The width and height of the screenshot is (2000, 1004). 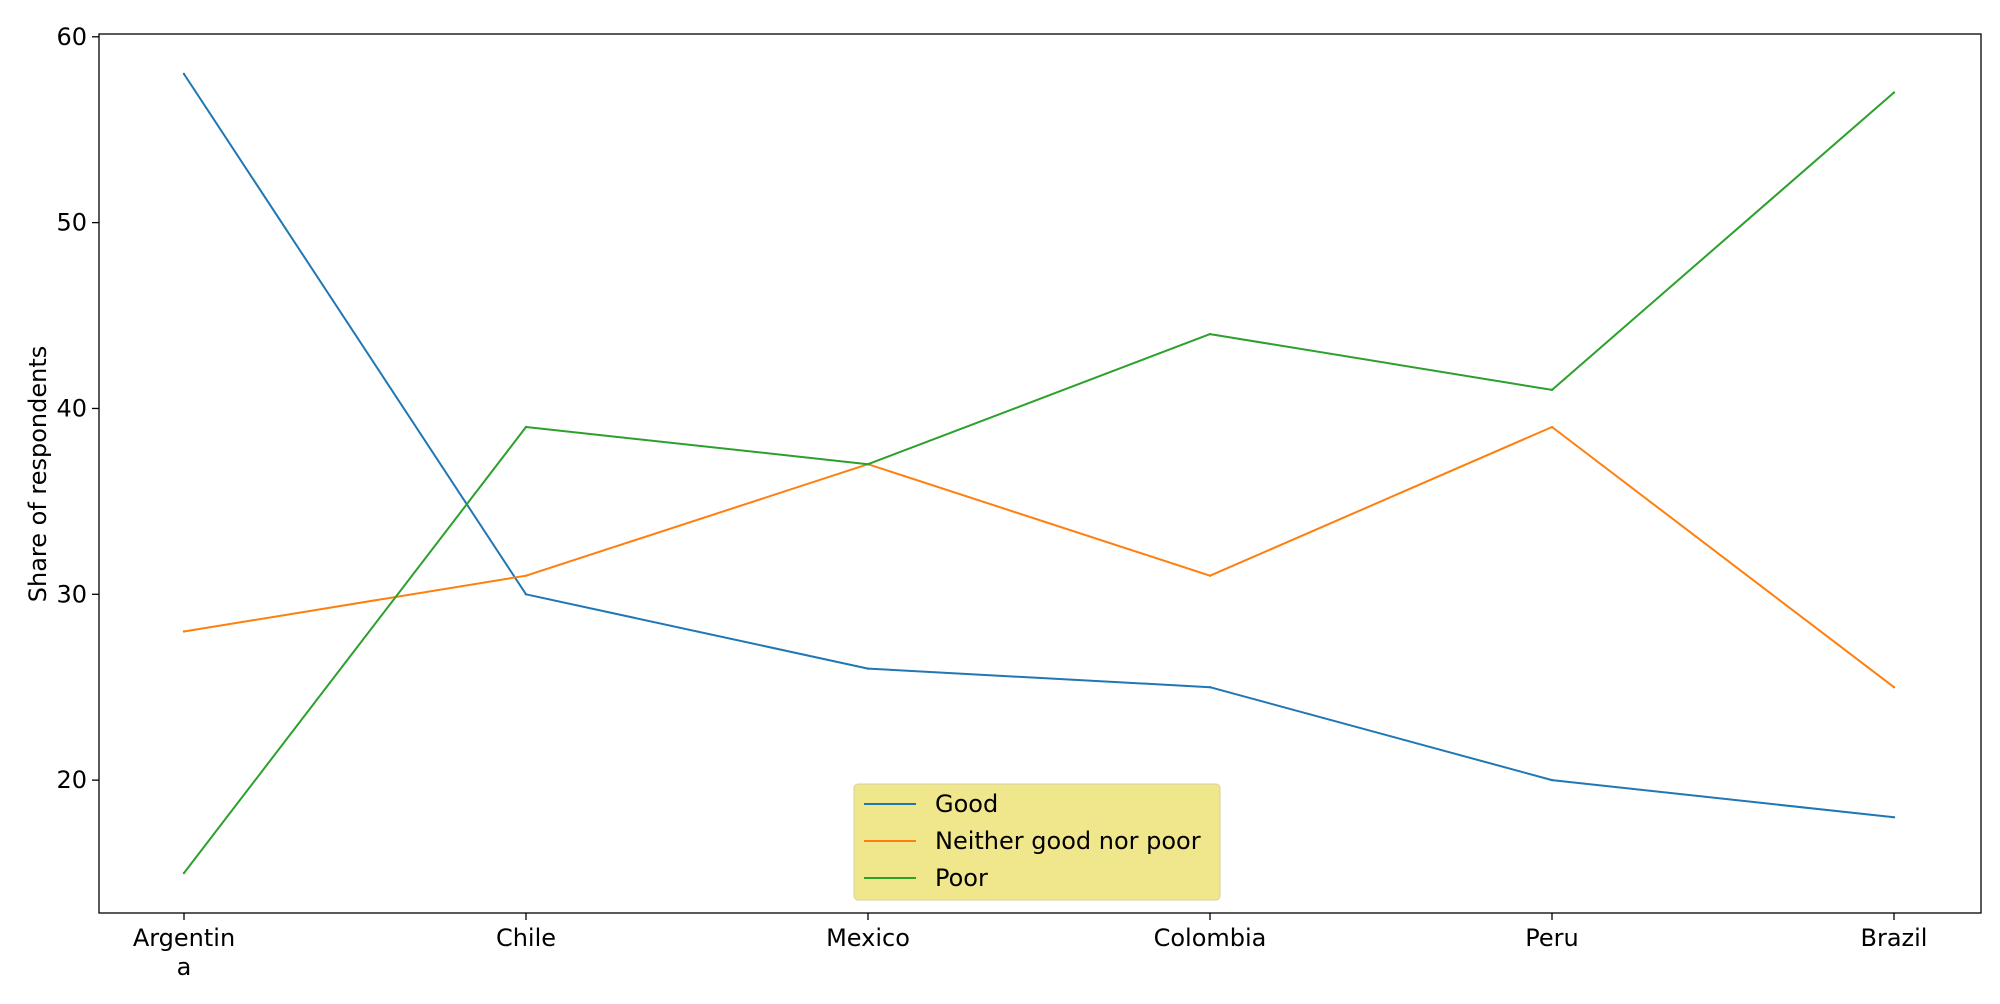 What do you see at coordinates (868, 938) in the screenshot?
I see `x-tick-label: Mexico` at bounding box center [868, 938].